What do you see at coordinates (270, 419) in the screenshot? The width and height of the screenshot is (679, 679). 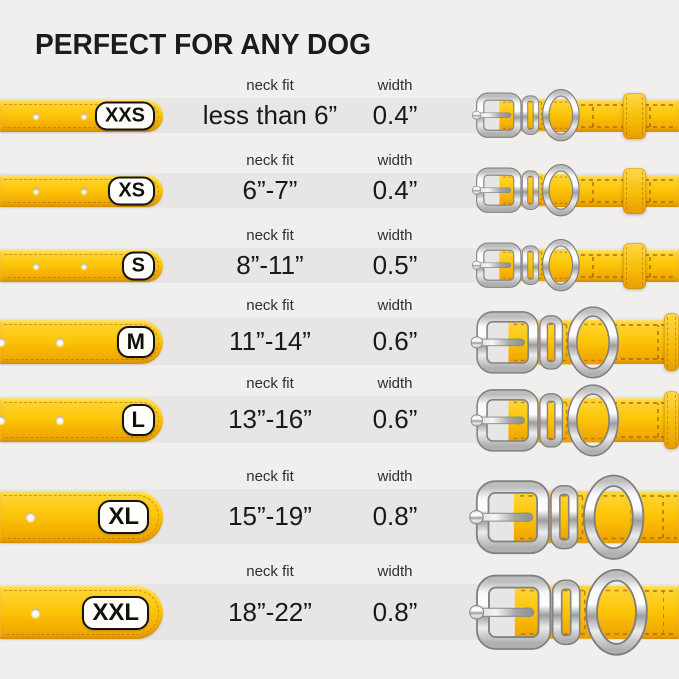 I see `neck-fit-value: 13”-16”` at bounding box center [270, 419].